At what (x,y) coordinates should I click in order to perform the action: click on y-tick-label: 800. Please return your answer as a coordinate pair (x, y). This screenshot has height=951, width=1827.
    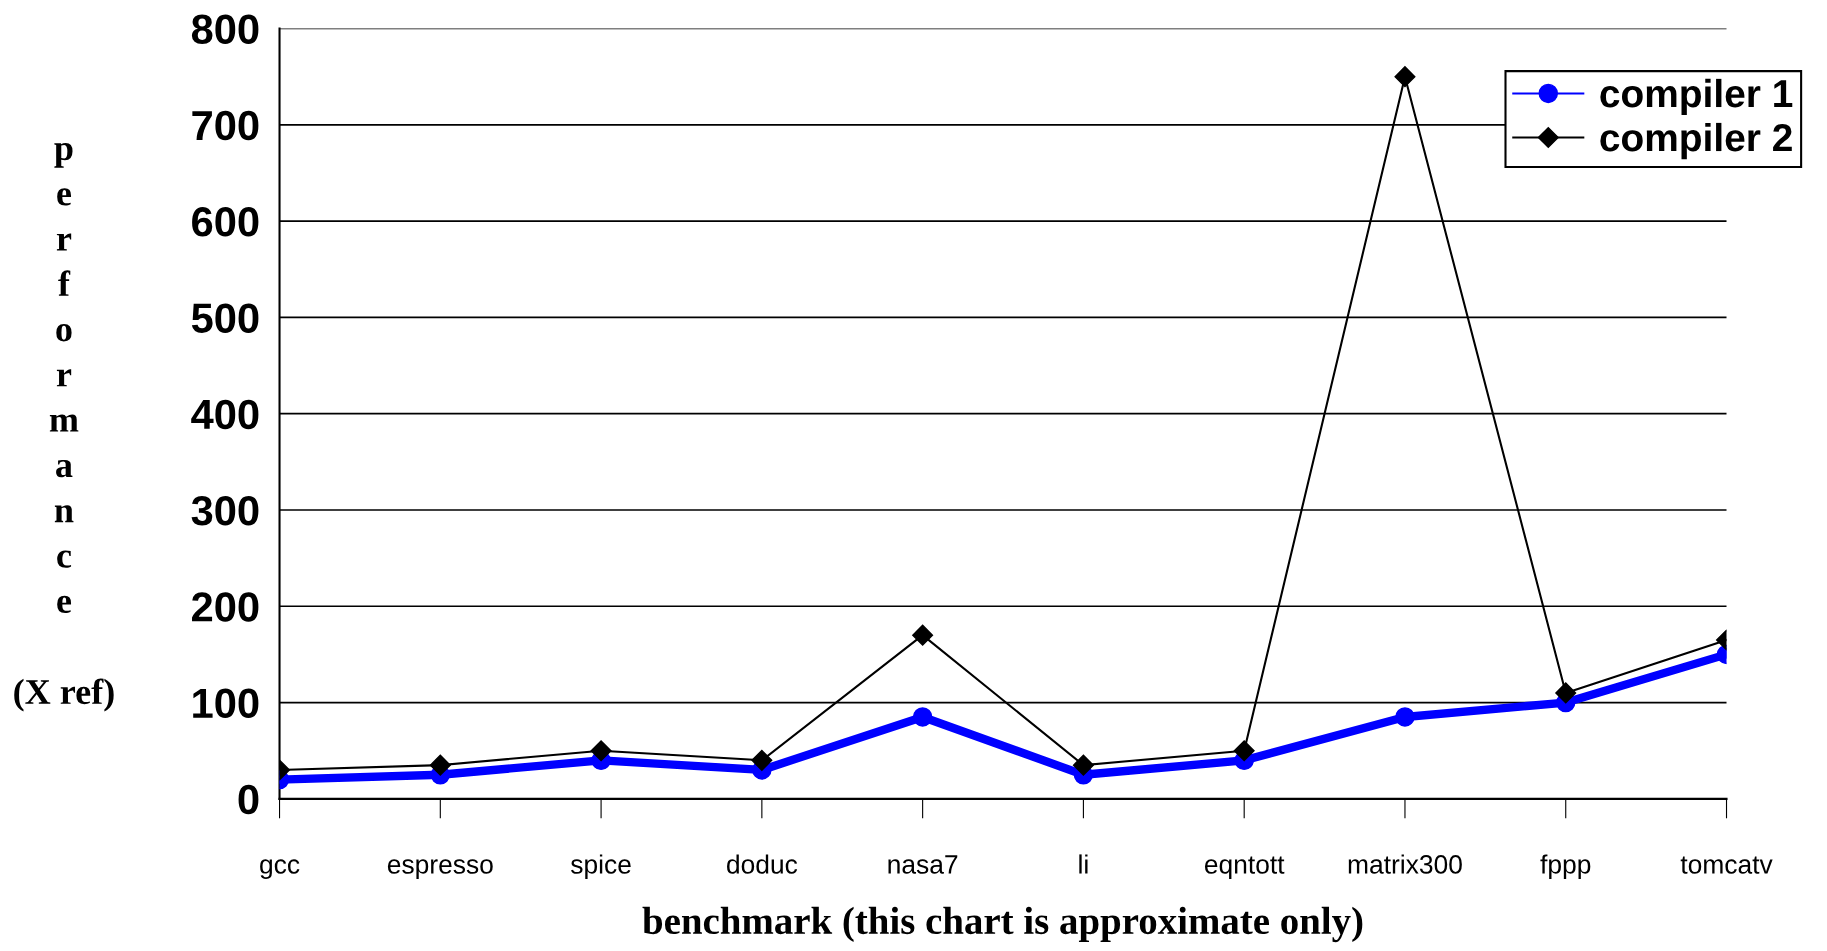
    Looking at the image, I should click on (225, 29).